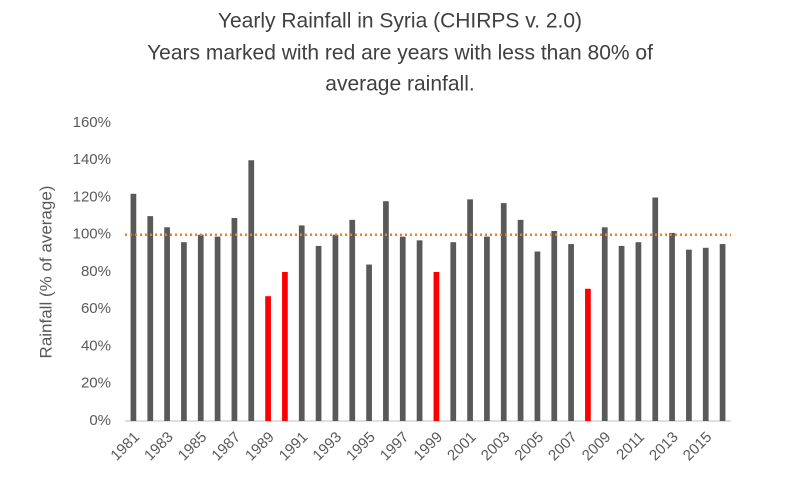 This screenshot has width=800, height=490. I want to click on x-tick-label: 1981, so click(125, 447).